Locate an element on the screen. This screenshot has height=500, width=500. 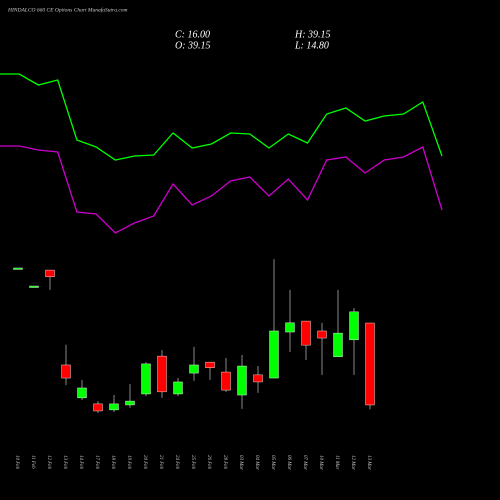
x-tick-label: 12 Mar is located at coordinates (352, 462).